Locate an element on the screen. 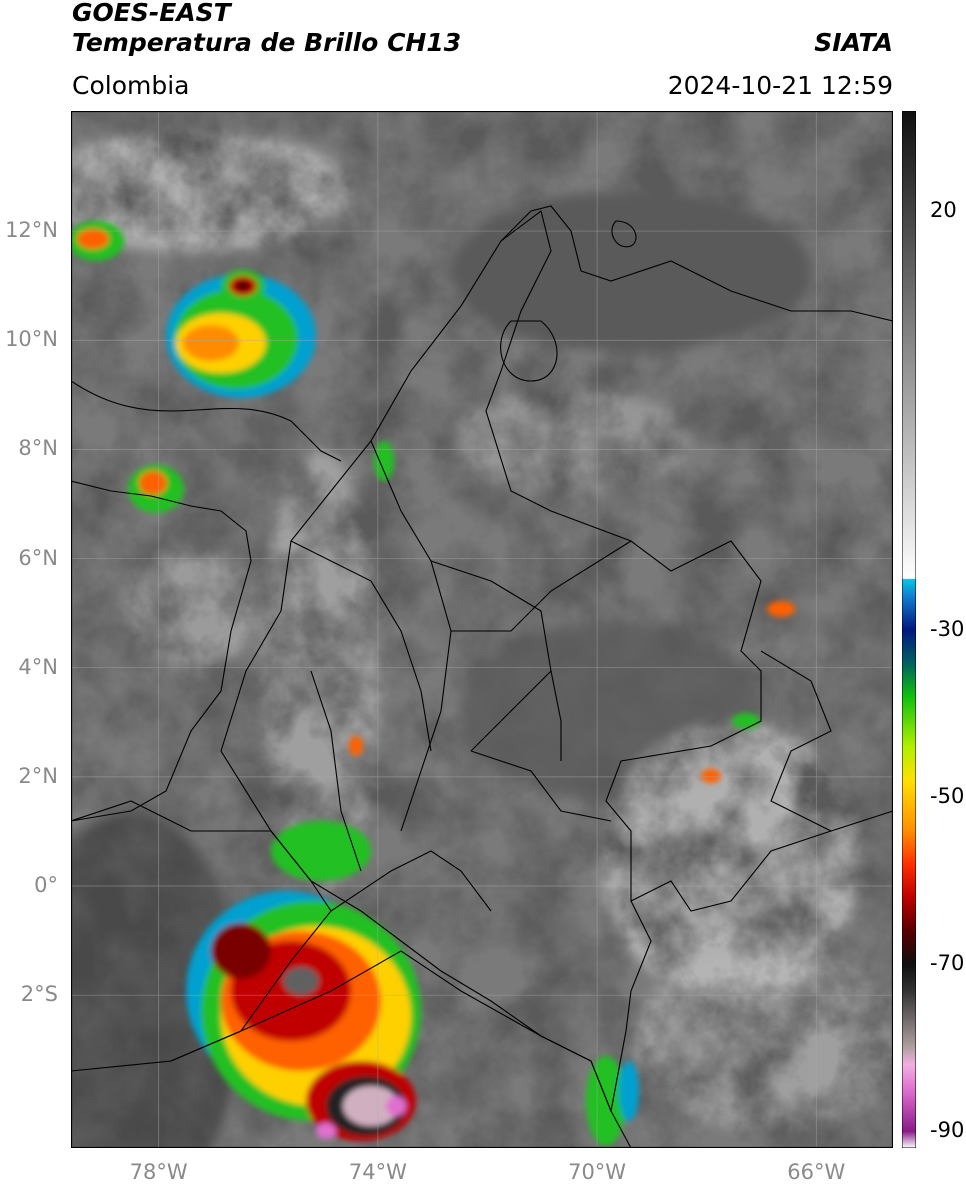  region-label: Colombia is located at coordinates (131, 85).